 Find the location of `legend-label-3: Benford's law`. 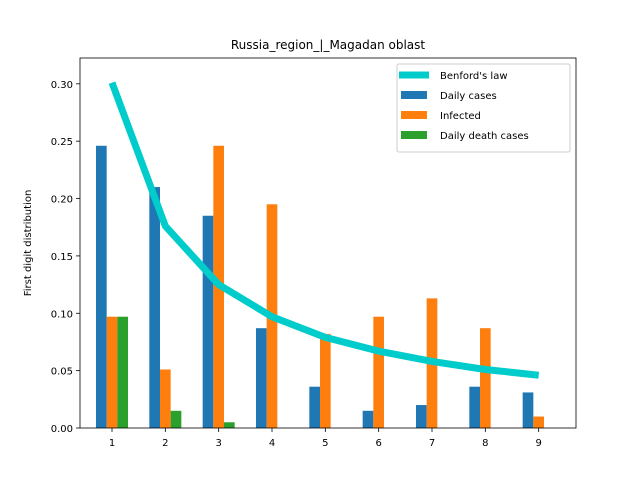

legend-label-3: Benford's law is located at coordinates (474, 76).